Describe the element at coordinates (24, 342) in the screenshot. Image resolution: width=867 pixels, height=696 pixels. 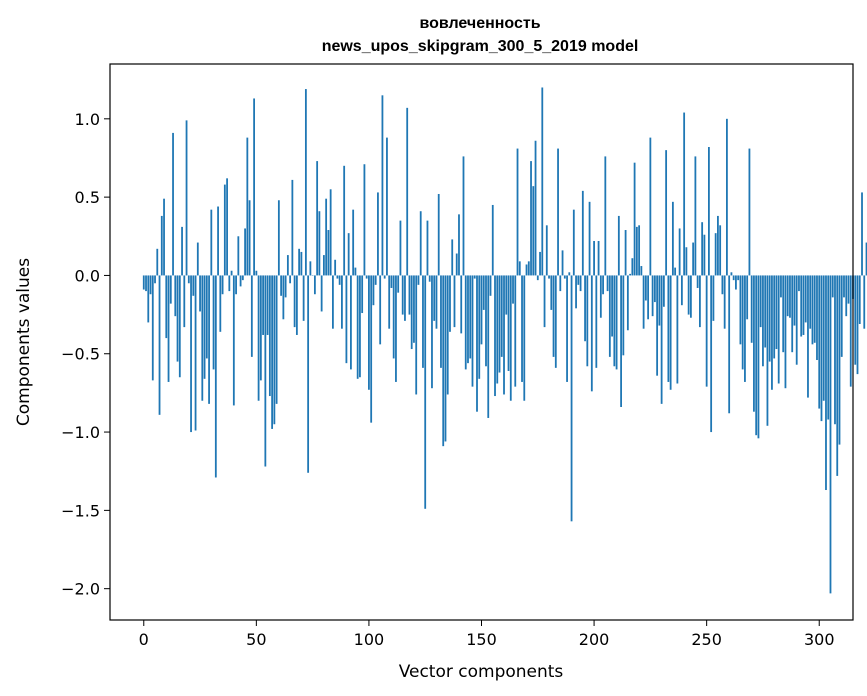
I see `y-axis-label: Components values` at that location.